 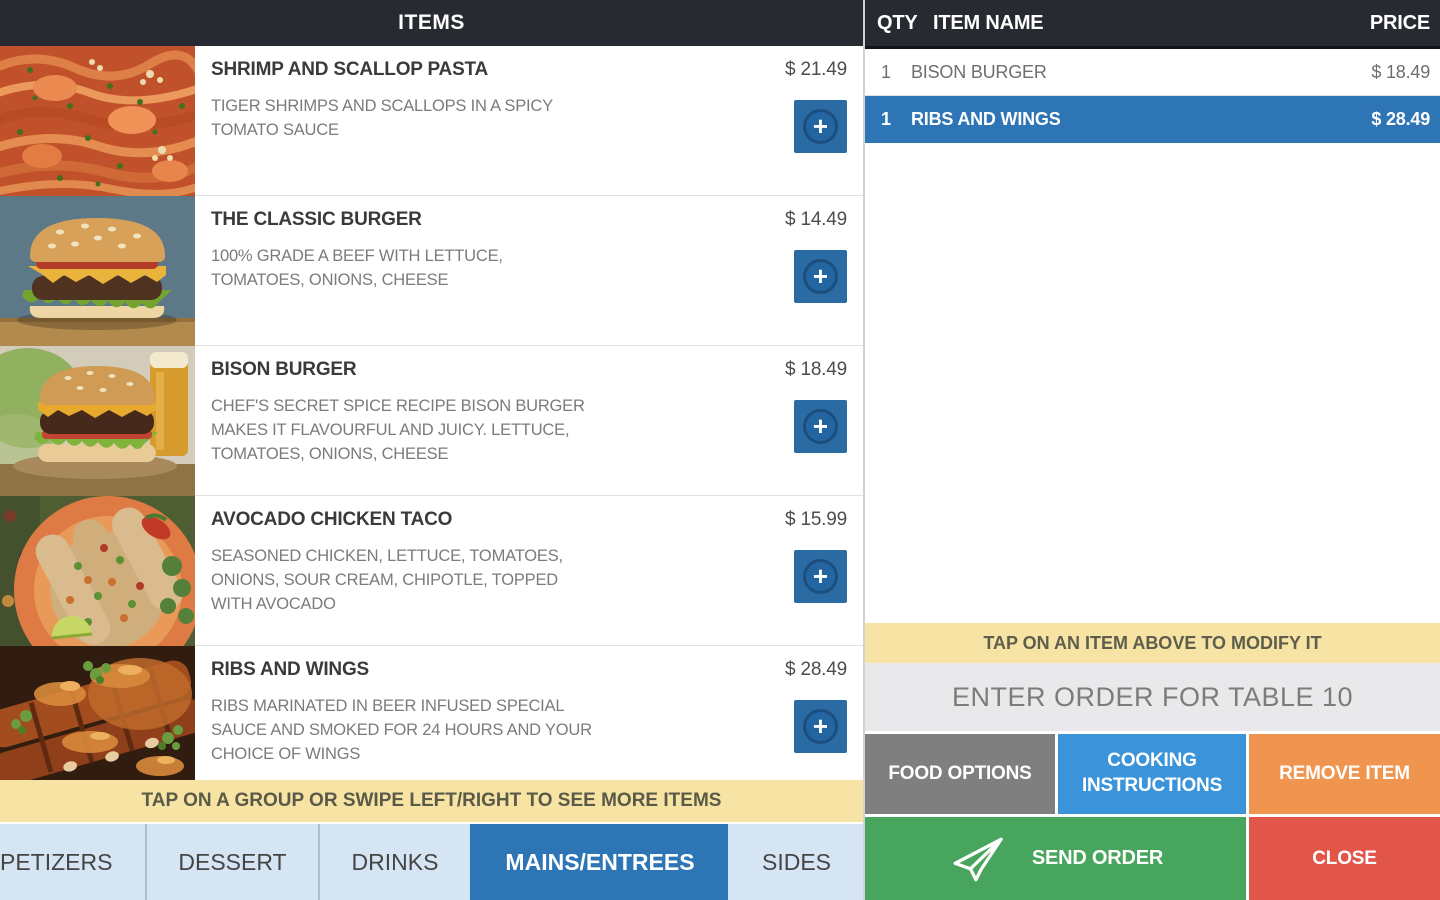 What do you see at coordinates (1097, 858) in the screenshot?
I see `send-order-label: SEND ORDER` at bounding box center [1097, 858].